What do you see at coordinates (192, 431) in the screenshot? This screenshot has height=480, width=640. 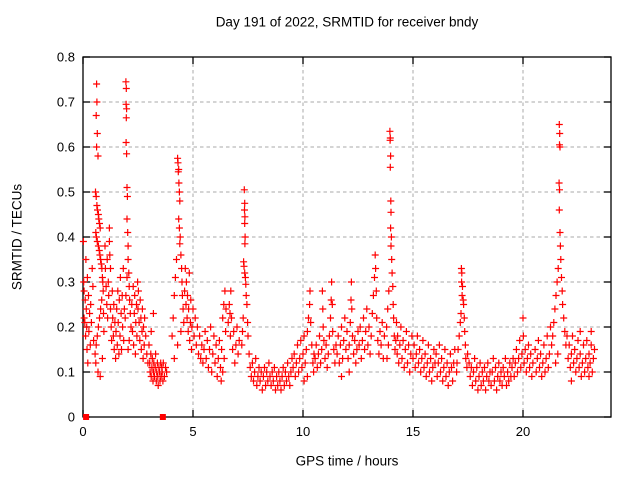 I see `x-tick-label: 5` at bounding box center [192, 431].